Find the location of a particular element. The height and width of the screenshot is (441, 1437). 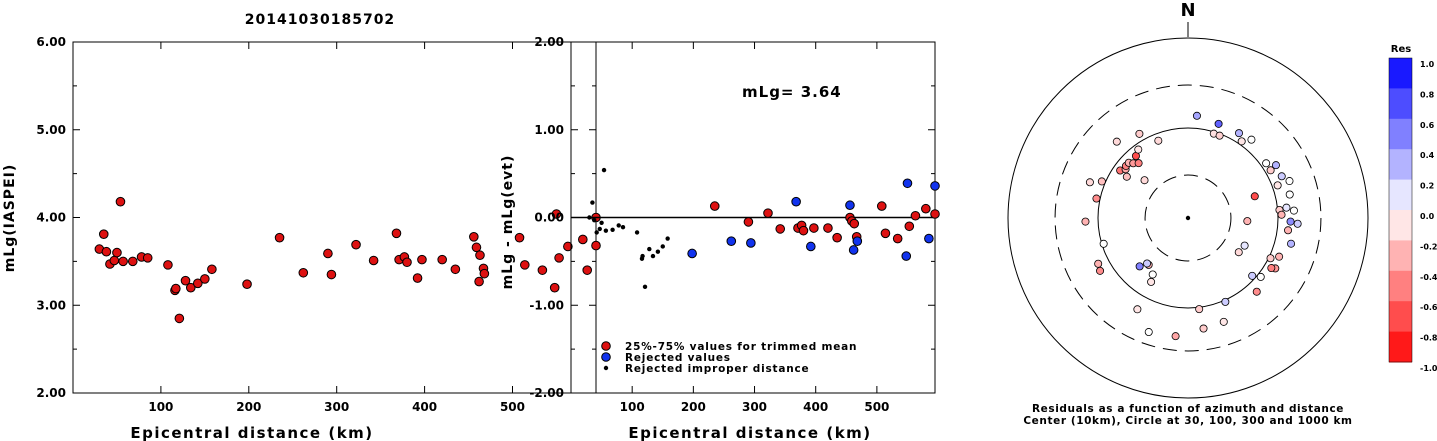

middle-xlabel: Epicentral distance (km) is located at coordinates (749, 432).